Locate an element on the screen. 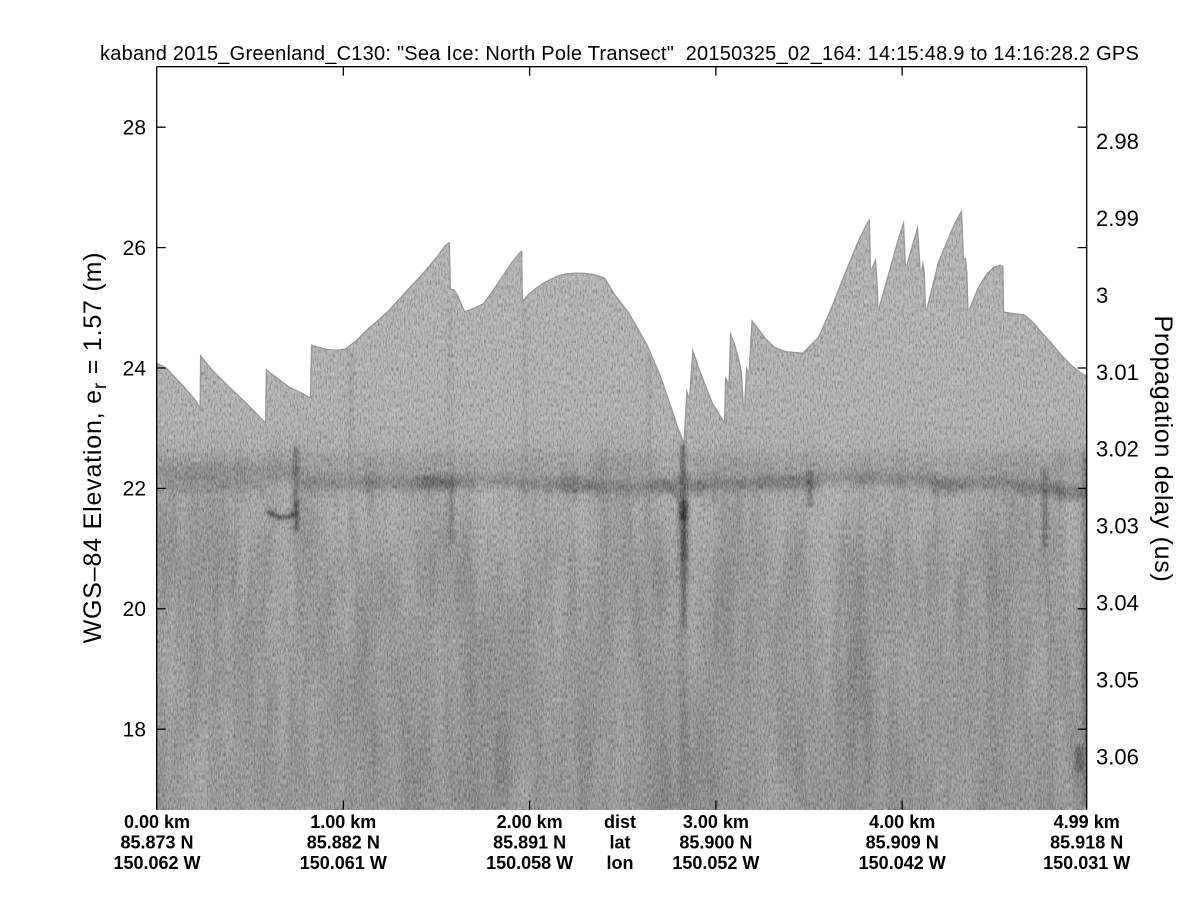 The height and width of the screenshot is (900, 1200). svg-text: 20 is located at coordinates (134, 609).